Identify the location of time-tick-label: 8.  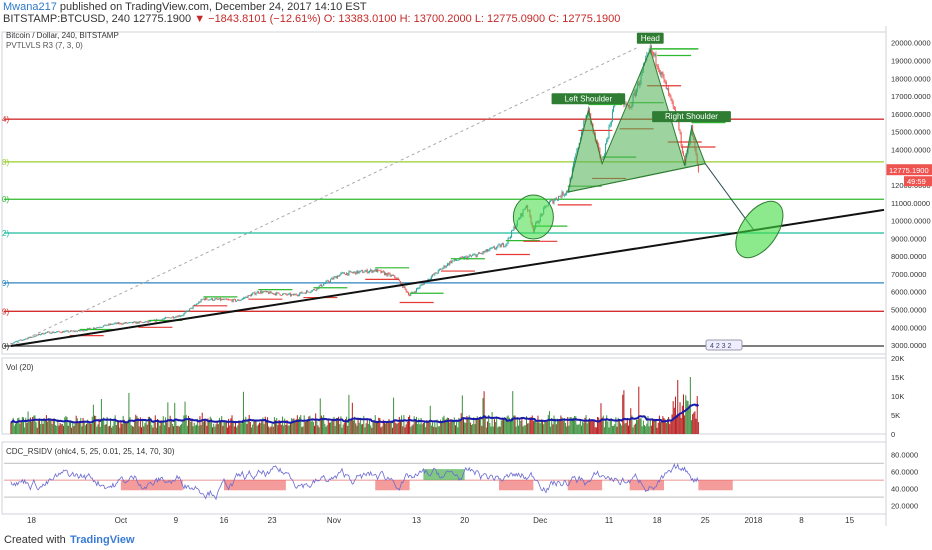
(801, 520).